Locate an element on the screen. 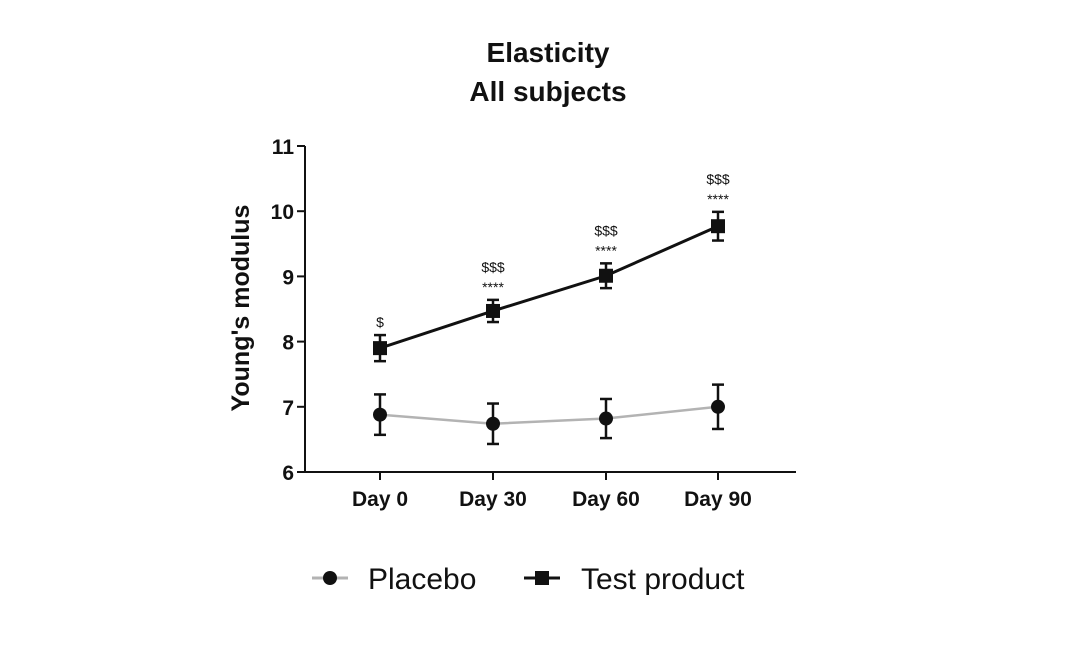 The image size is (1082, 656). y-tick-label: 6 is located at coordinates (288, 473).